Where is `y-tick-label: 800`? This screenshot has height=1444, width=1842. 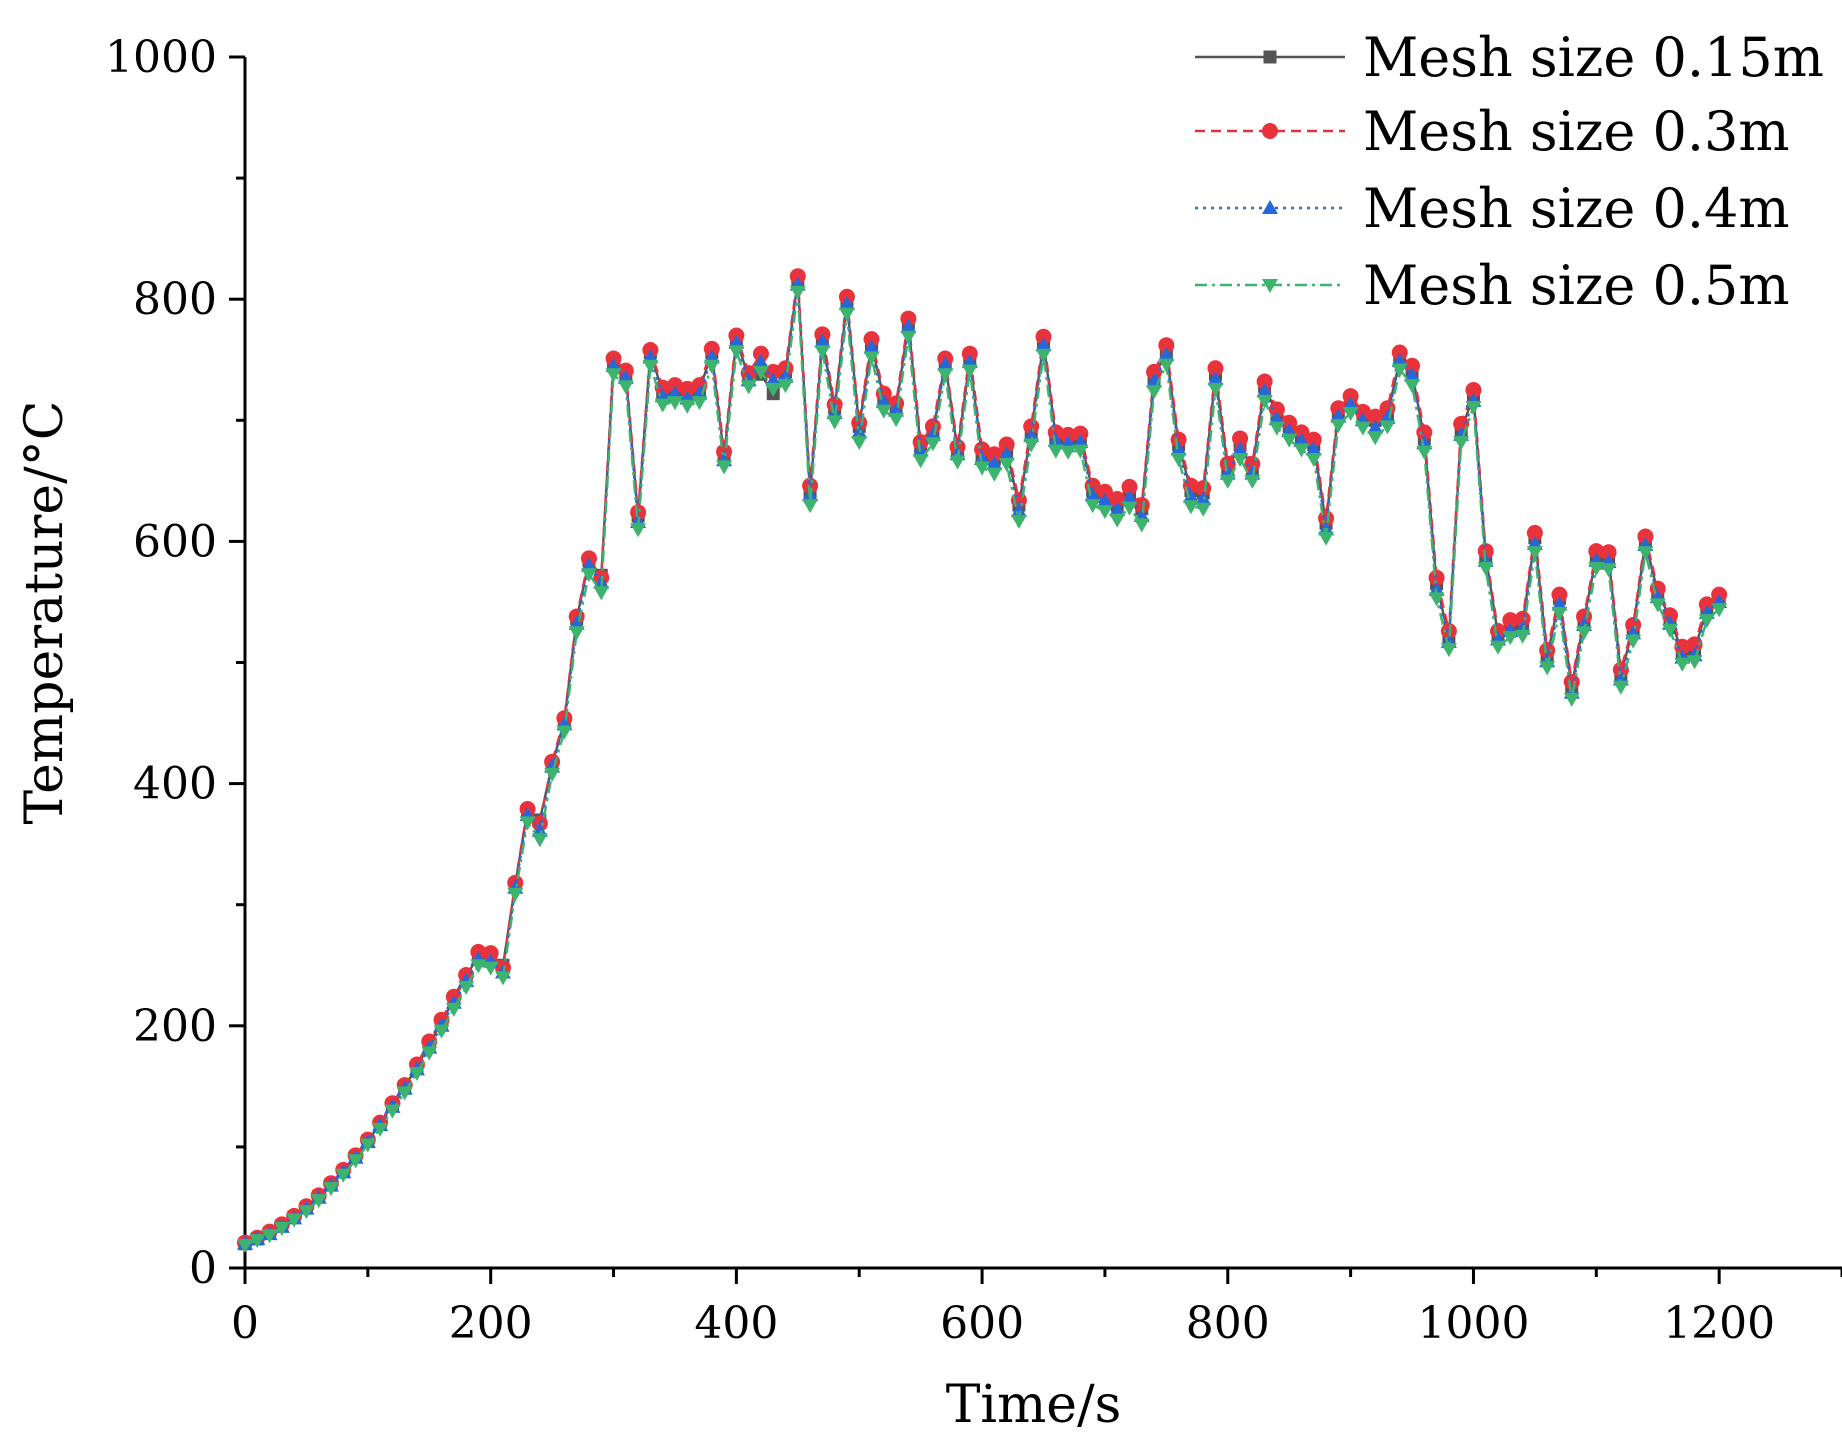
y-tick-label: 800 is located at coordinates (175, 299).